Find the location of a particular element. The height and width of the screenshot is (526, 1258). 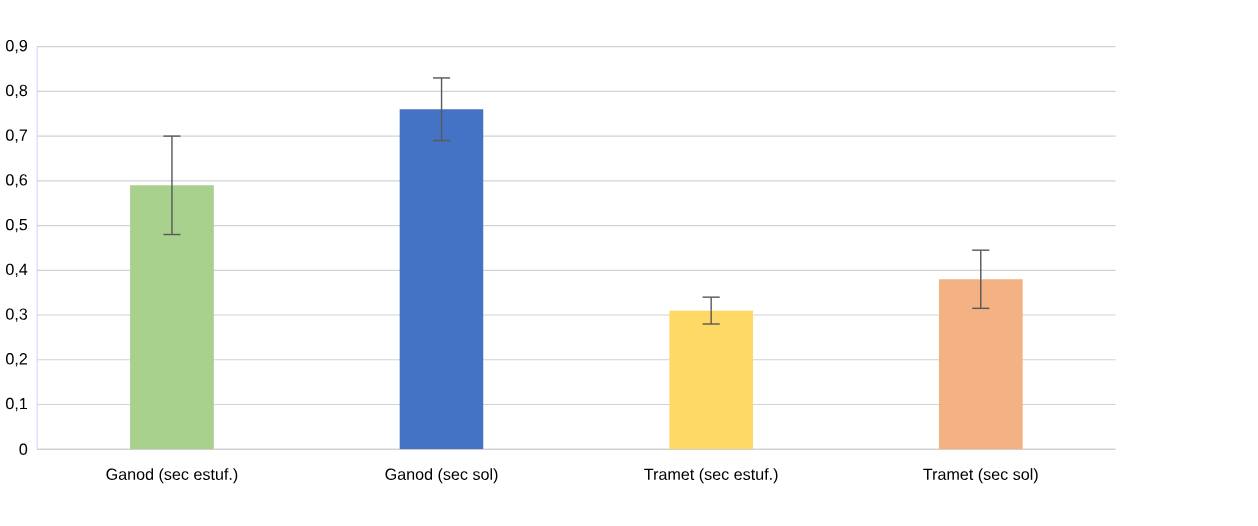

x-tick-label: Ganod (sec sol) is located at coordinates (441, 475).